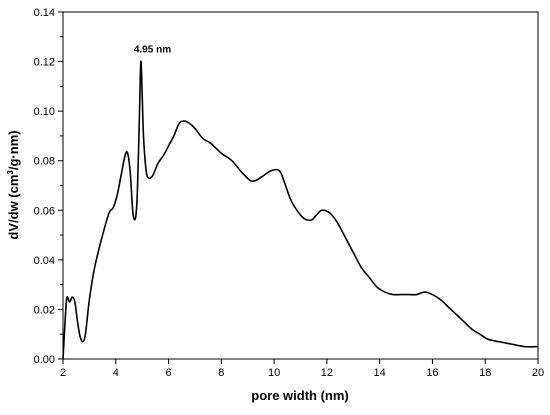 The width and height of the screenshot is (550, 415). Describe the element at coordinates (302, 369) in the screenshot. I see `x-axis: 2 4 6 8 10 12 14 16 18 20` at that location.